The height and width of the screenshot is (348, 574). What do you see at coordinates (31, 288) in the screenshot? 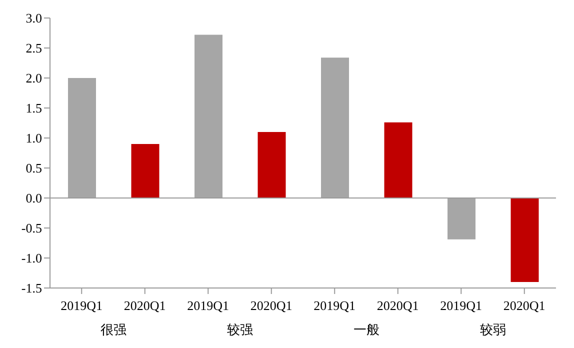
I see `y-tick-label: -1.5` at bounding box center [31, 288].